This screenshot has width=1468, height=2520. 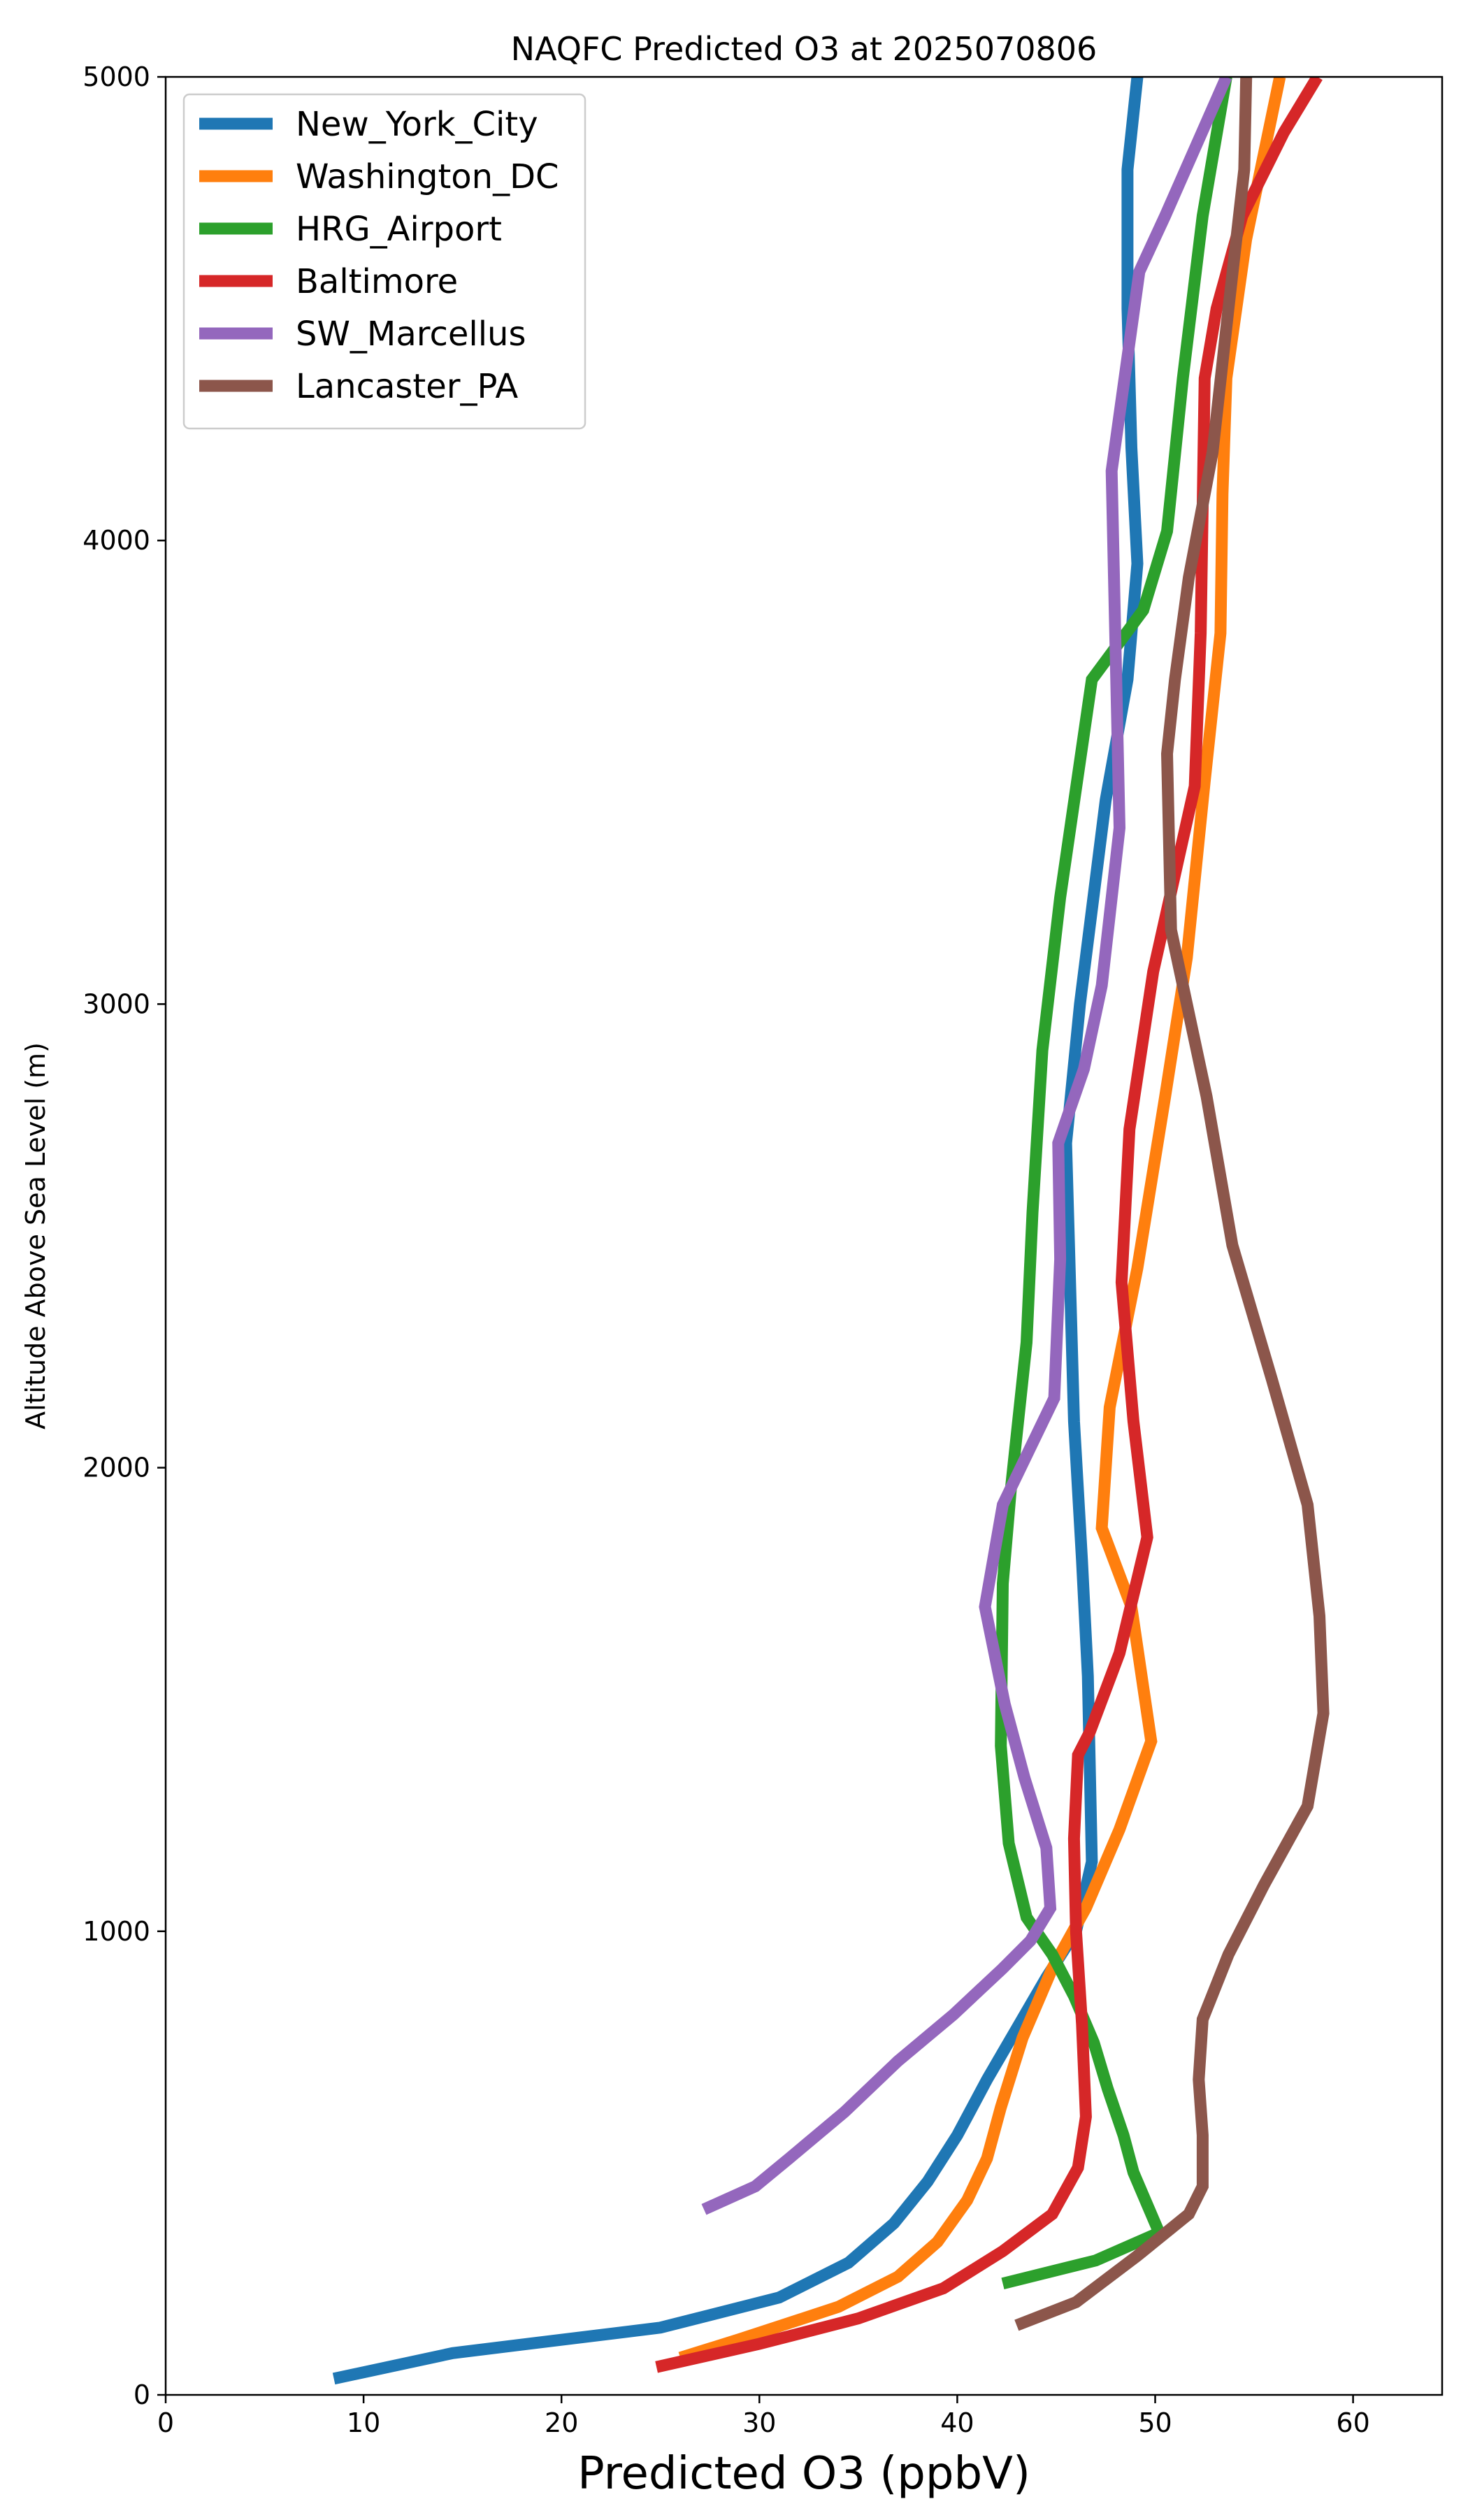 I want to click on y-tick-label: 5000, so click(x=116, y=77).